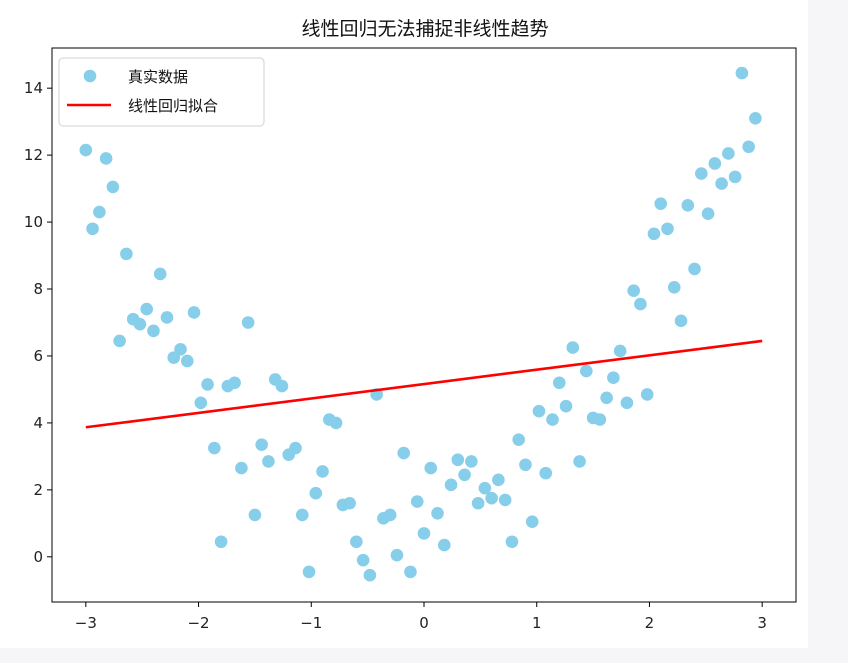 This screenshot has height=663, width=848. What do you see at coordinates (173, 106) in the screenshot?
I see `legend-label-line: 线性回归拟合` at bounding box center [173, 106].